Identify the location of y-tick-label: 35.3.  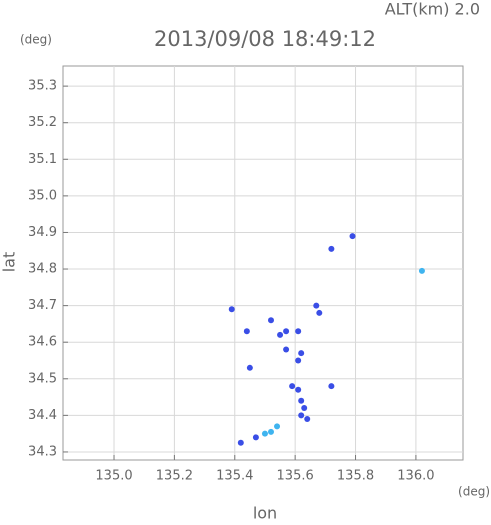
(42, 86).